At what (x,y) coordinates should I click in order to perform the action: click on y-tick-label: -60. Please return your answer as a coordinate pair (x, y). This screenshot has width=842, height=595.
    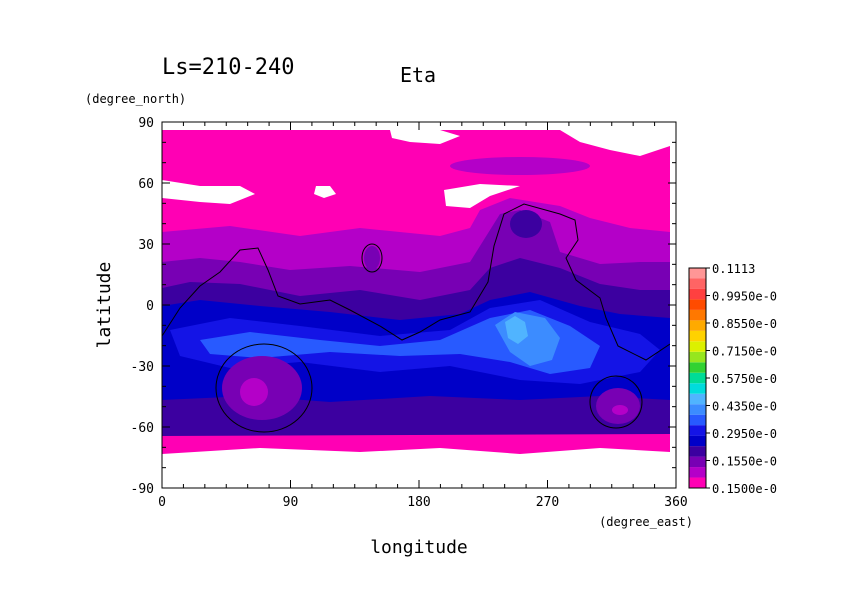
    Looking at the image, I should click on (142, 428).